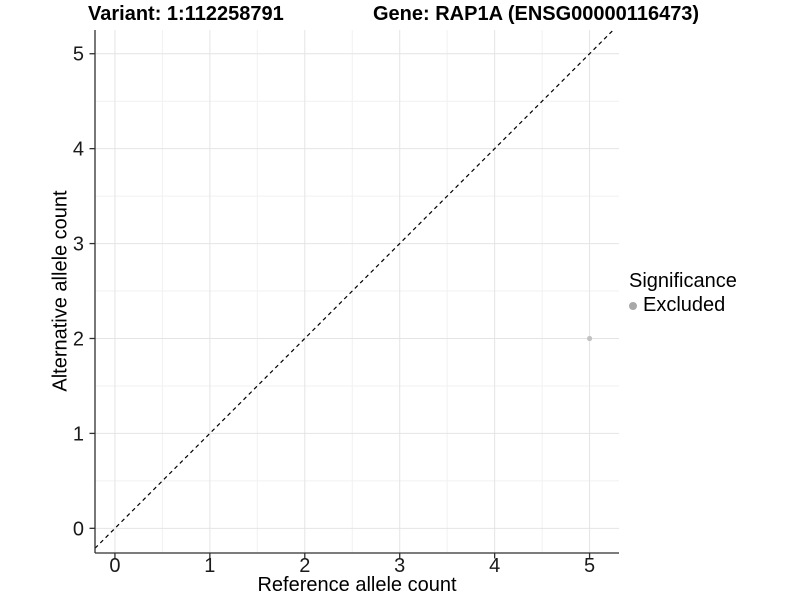  What do you see at coordinates (304, 566) in the screenshot?
I see `x-tick-label: 2` at bounding box center [304, 566].